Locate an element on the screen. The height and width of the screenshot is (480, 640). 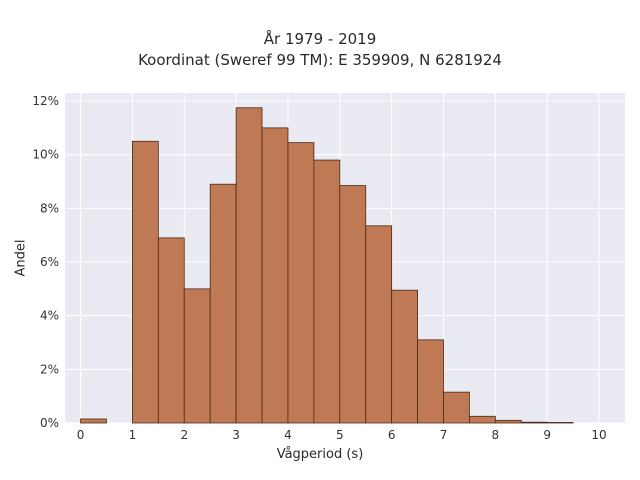
x-tick-label: 3 is located at coordinates (236, 435).